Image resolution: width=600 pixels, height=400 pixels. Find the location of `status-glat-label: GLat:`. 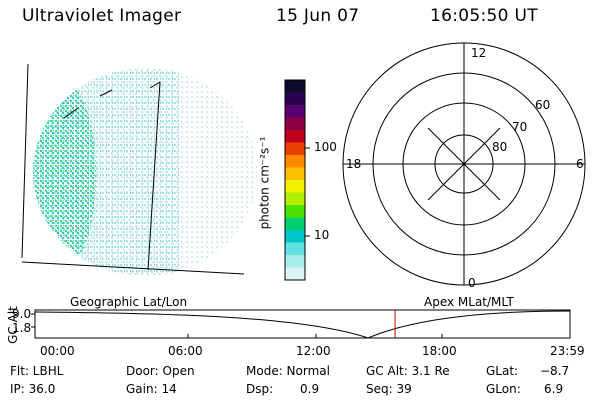

status-glat-label: GLat: is located at coordinates (502, 371).